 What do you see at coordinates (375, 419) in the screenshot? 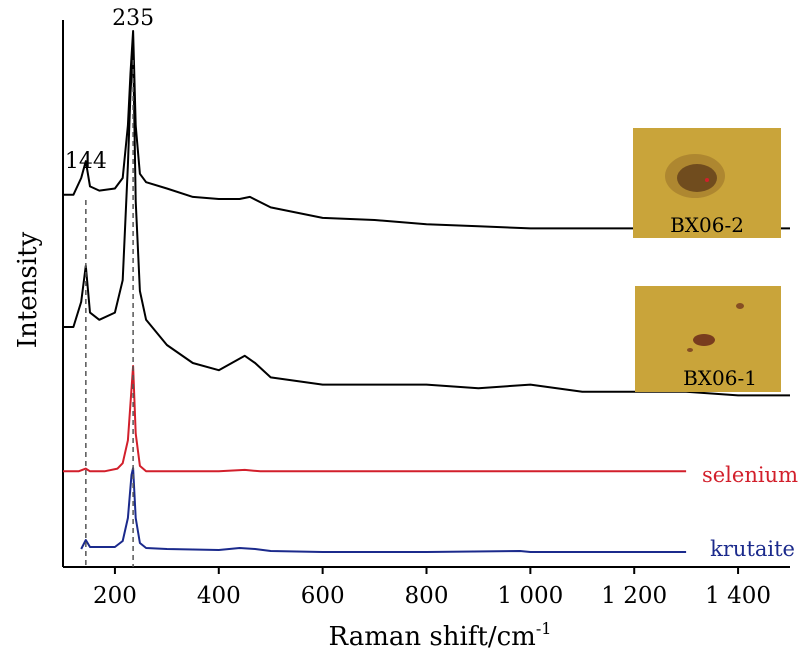
I see `series-line-selenium` at bounding box center [375, 419].